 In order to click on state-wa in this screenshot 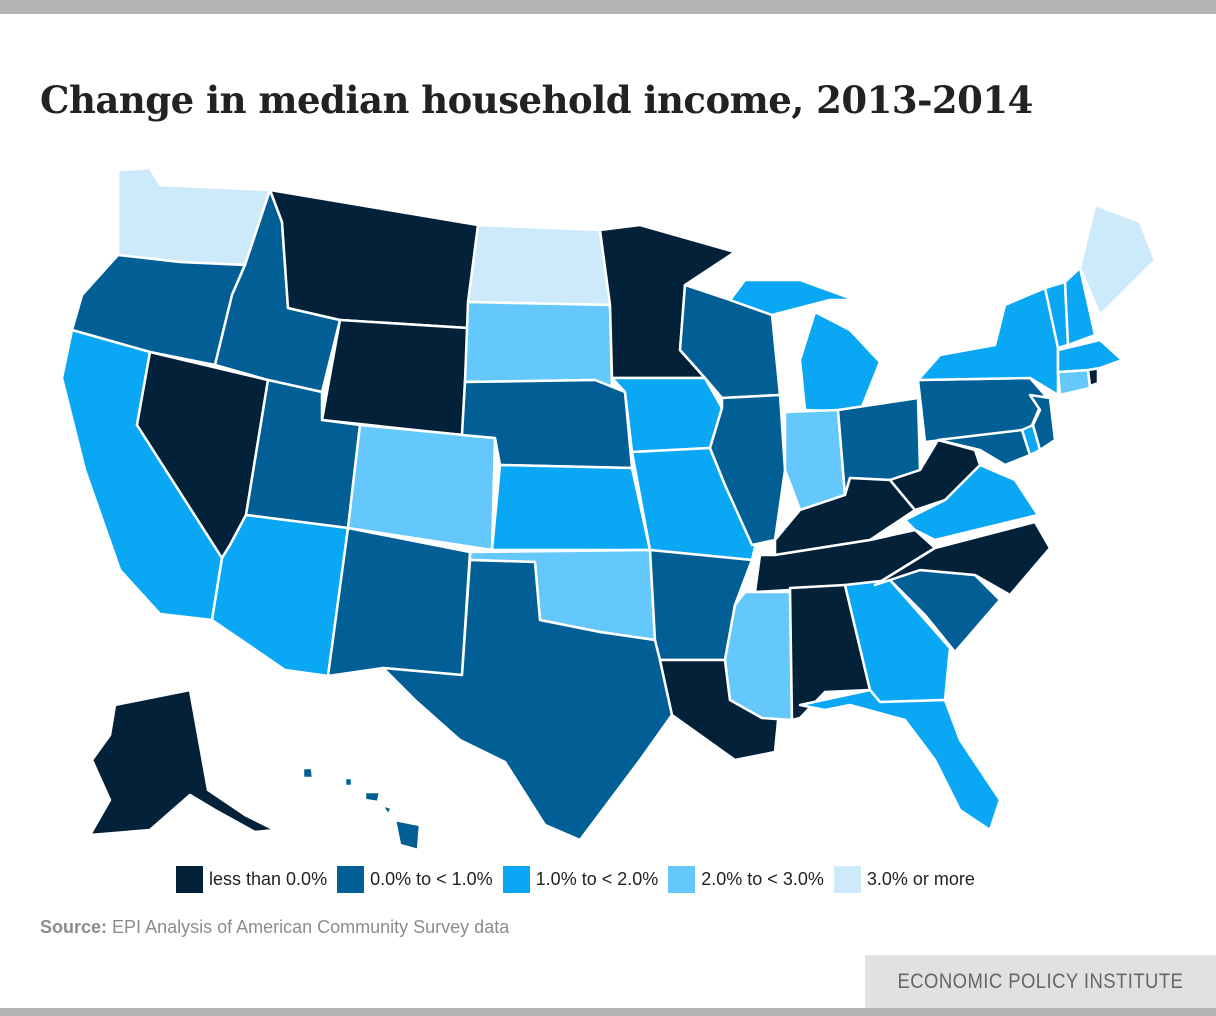, I will do `click(194, 216)`.